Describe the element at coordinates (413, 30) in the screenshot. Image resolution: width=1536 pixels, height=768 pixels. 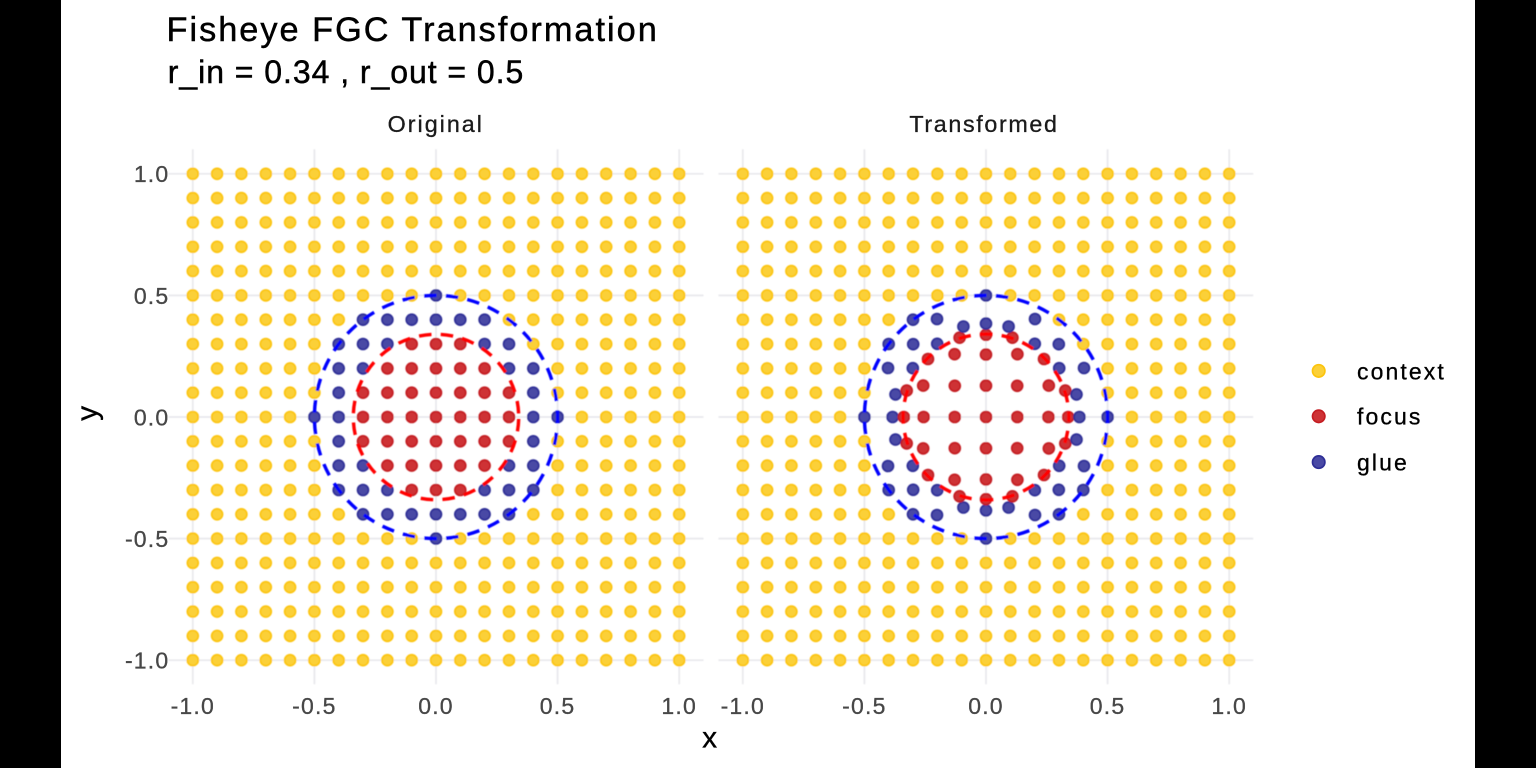
I see `svg-text: Fisheye FGC Transformation` at that location.